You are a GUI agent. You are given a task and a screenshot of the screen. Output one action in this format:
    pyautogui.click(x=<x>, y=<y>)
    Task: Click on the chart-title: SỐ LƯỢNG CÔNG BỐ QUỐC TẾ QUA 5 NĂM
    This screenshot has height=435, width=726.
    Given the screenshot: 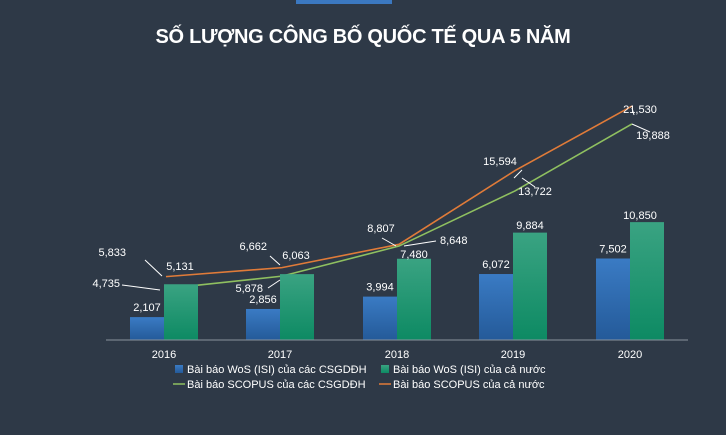 What is the action you would take?
    pyautogui.click(x=363, y=37)
    